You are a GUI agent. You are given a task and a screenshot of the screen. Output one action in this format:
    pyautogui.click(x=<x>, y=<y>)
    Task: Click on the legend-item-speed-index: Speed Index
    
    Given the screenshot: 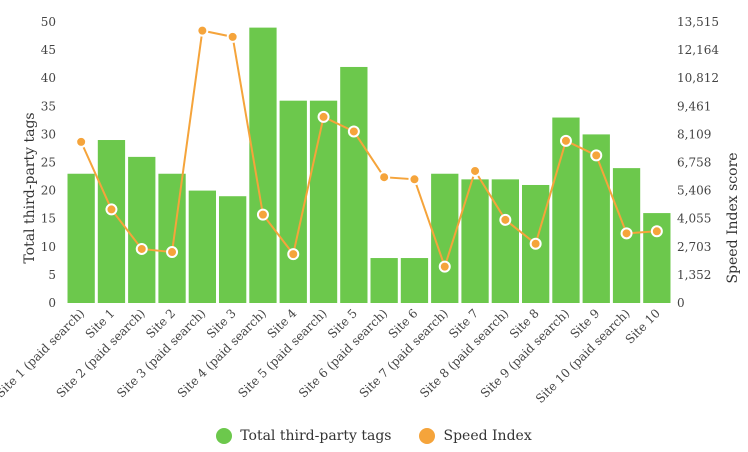 What is the action you would take?
    pyautogui.click(x=475, y=436)
    